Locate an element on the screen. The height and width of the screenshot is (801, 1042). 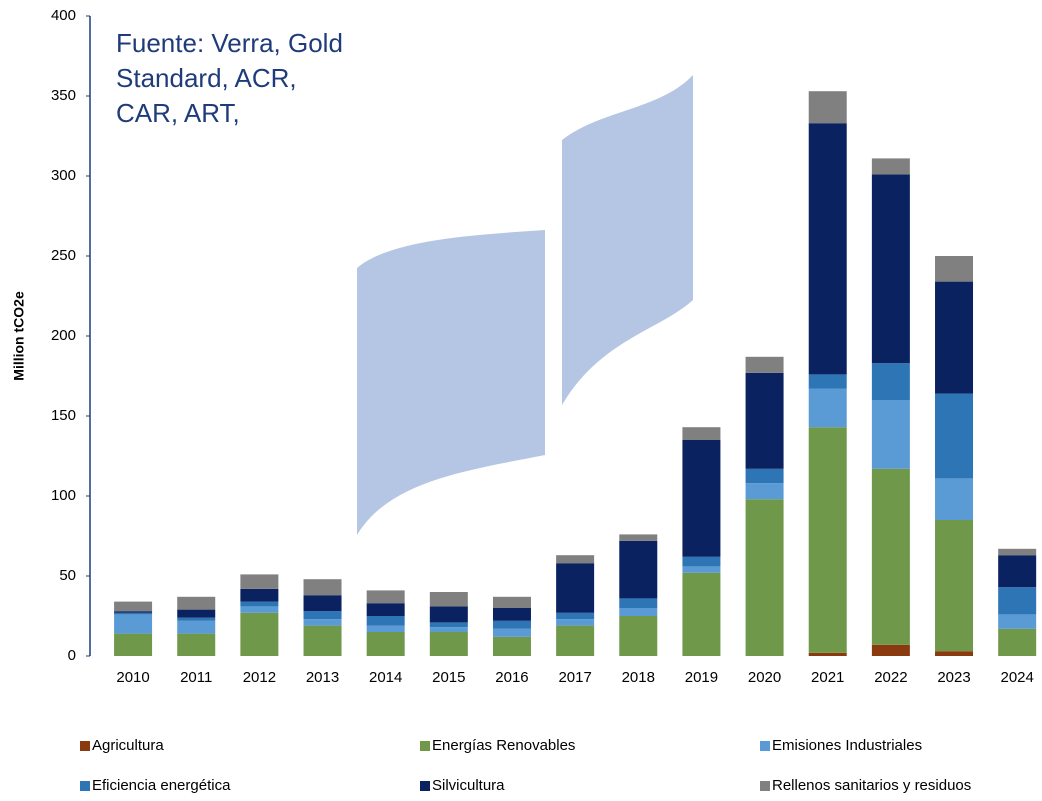
x-tick-label: 2021 is located at coordinates (827, 677).